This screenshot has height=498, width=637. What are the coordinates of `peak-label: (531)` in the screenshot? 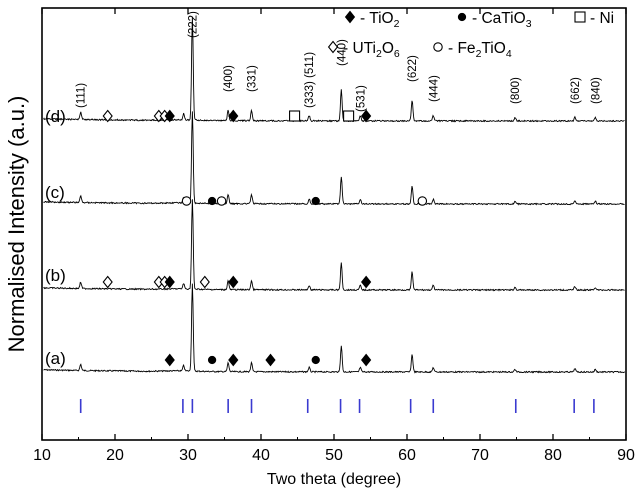 It's located at (361, 98).